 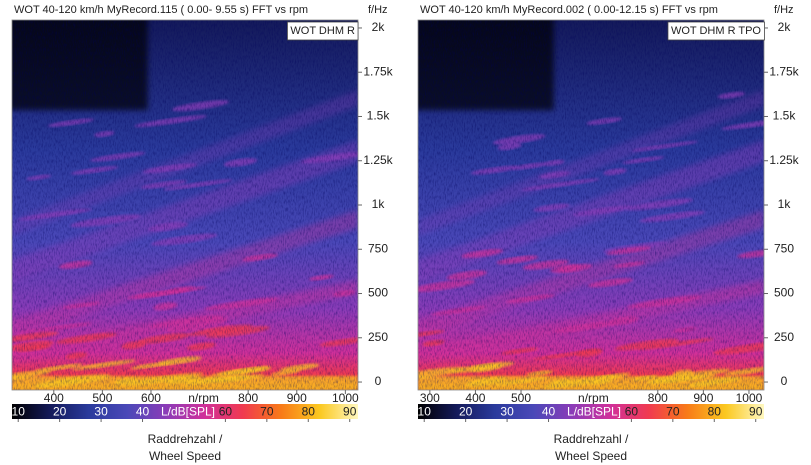 I want to click on x-tick-label: 600, so click(x=151, y=398).